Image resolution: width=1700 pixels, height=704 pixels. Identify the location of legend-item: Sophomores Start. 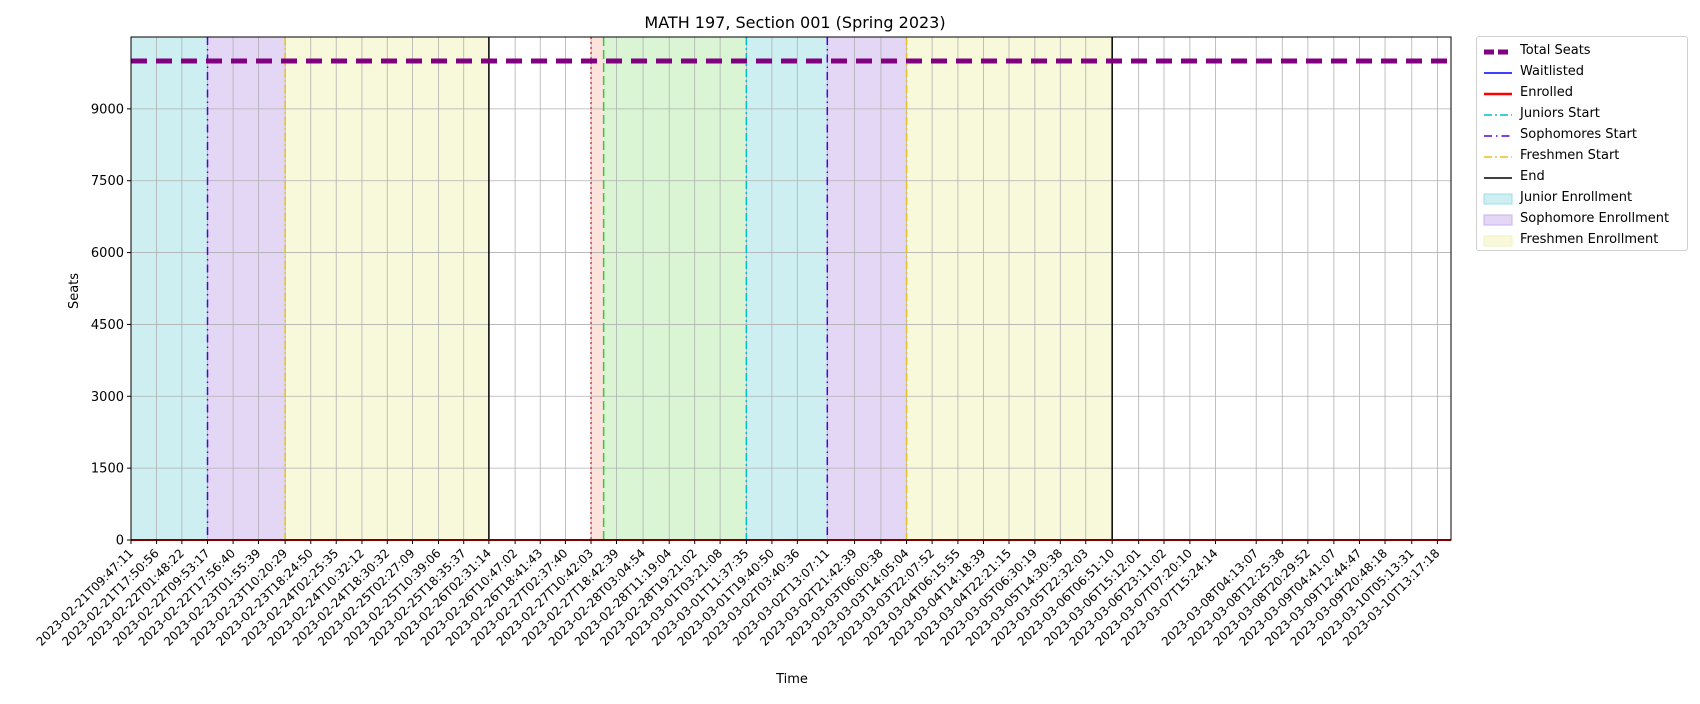
(1582, 135).